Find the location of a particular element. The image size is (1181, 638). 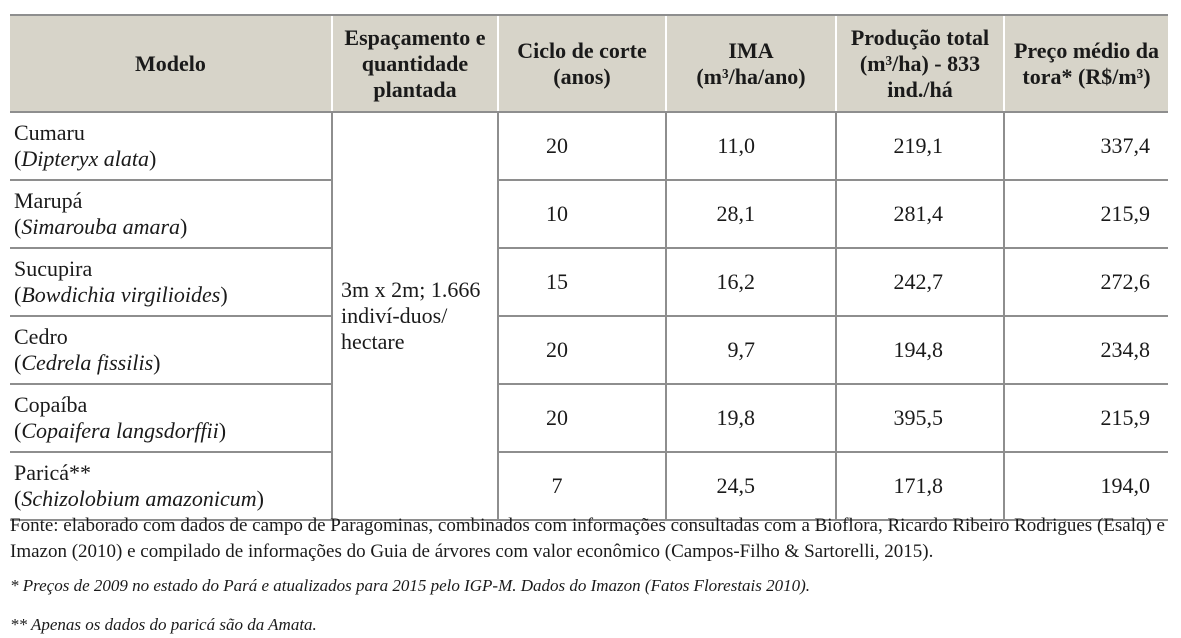

cell-ima: 9,7 is located at coordinates (750, 350).